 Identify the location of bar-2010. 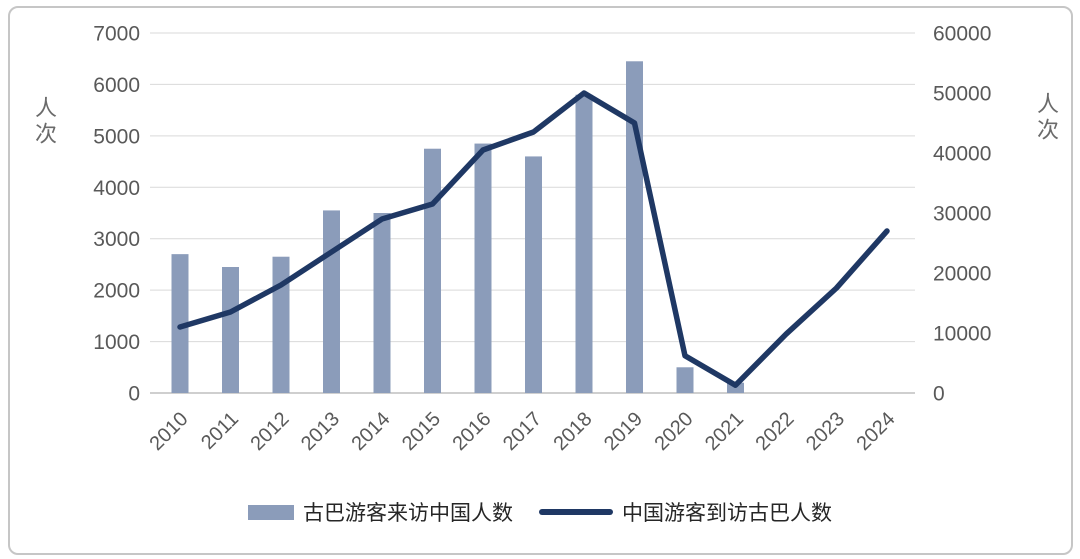
(180, 323).